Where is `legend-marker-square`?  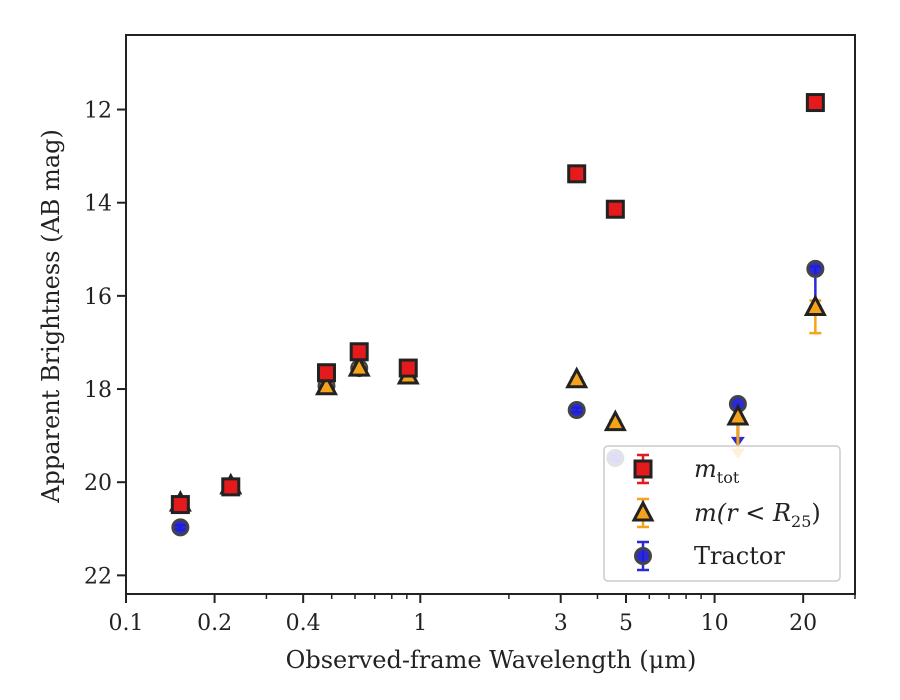 legend-marker-square is located at coordinates (643, 469).